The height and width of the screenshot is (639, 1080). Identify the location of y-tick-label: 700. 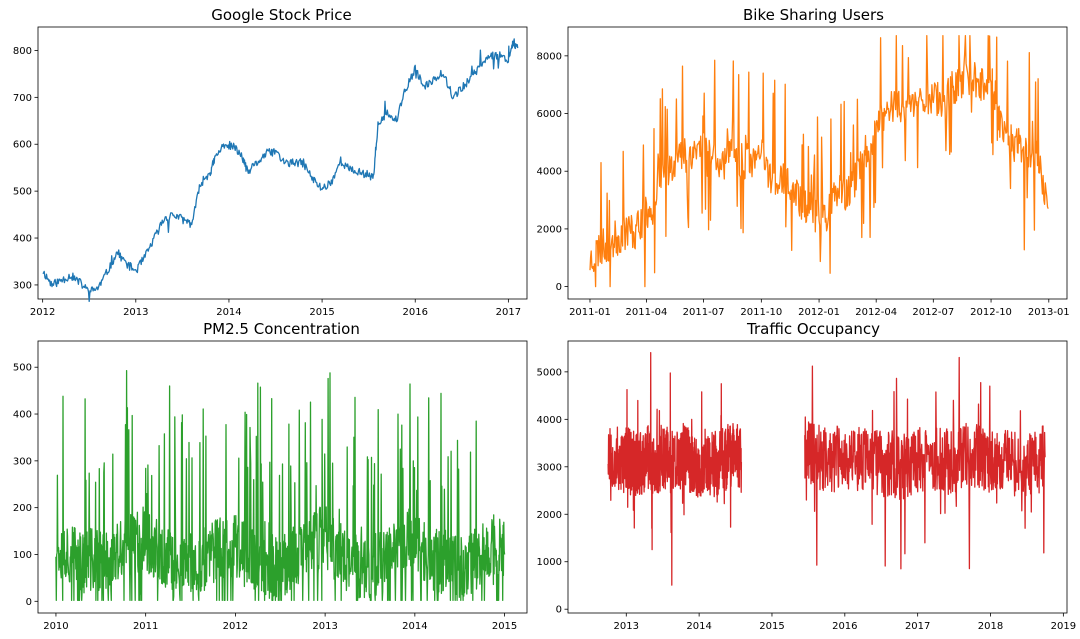
(22, 98).